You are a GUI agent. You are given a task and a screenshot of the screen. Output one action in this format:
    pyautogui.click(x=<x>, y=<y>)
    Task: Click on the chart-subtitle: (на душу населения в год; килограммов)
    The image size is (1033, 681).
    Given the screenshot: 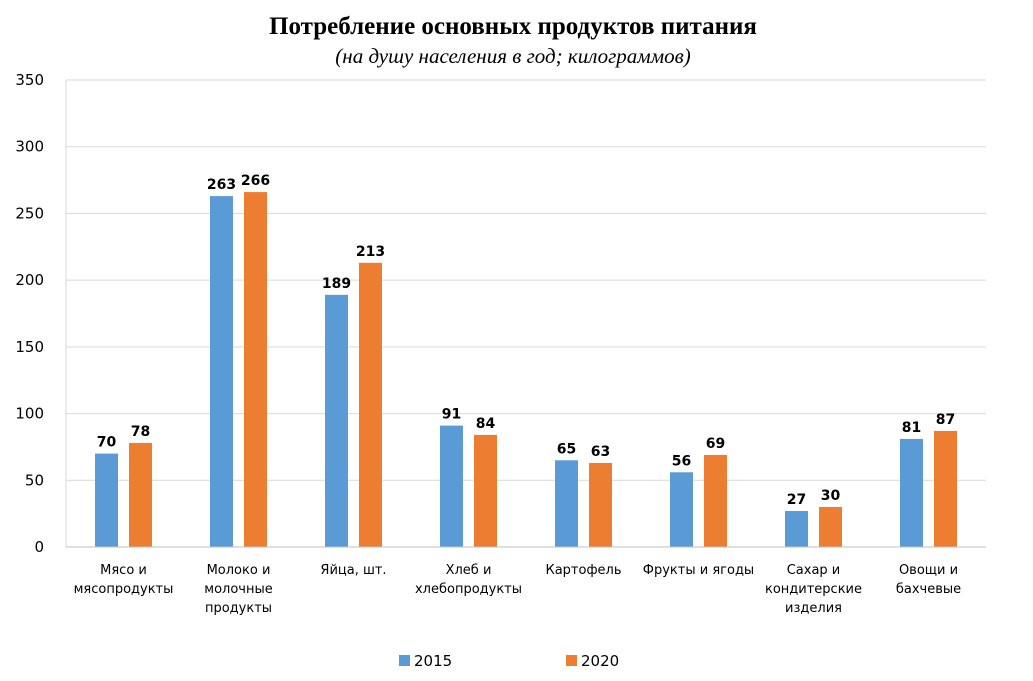 What is the action you would take?
    pyautogui.click(x=512, y=56)
    